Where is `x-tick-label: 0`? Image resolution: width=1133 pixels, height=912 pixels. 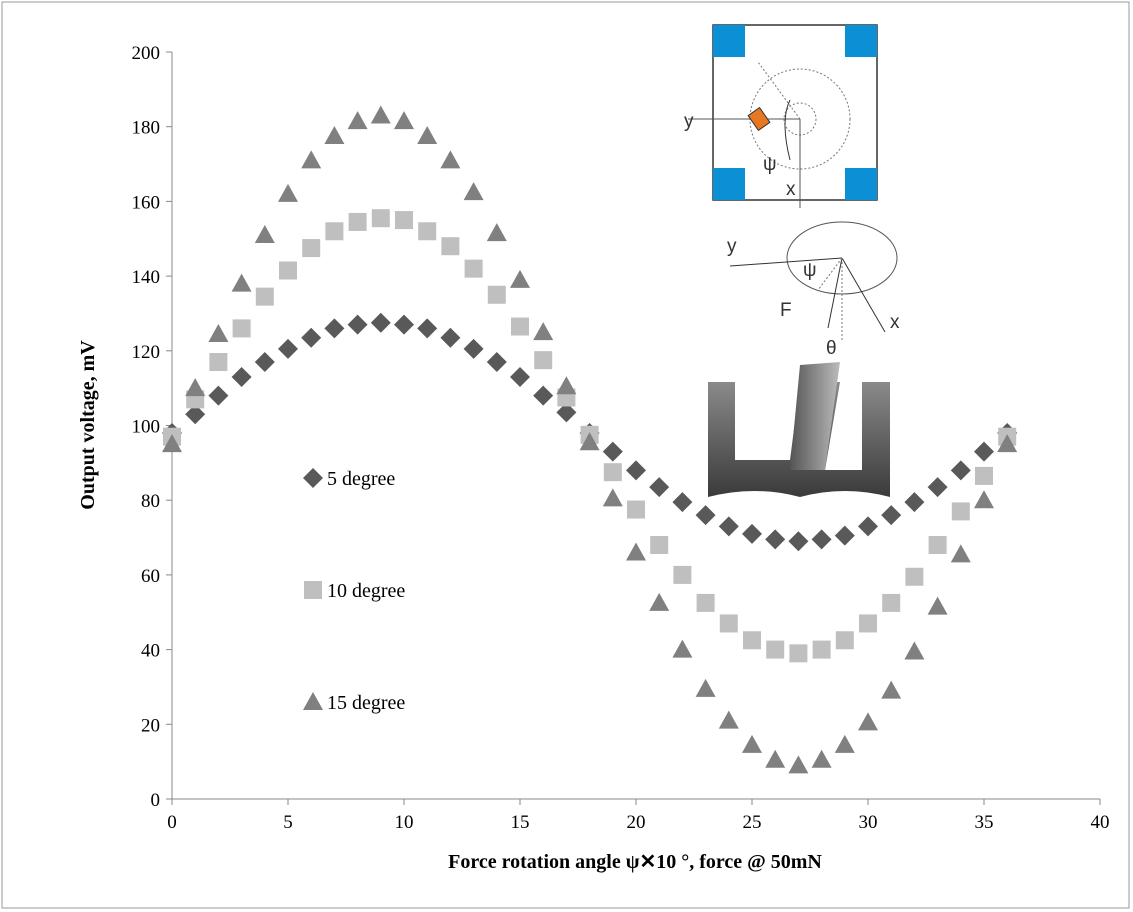 x-tick-label: 0 is located at coordinates (172, 822).